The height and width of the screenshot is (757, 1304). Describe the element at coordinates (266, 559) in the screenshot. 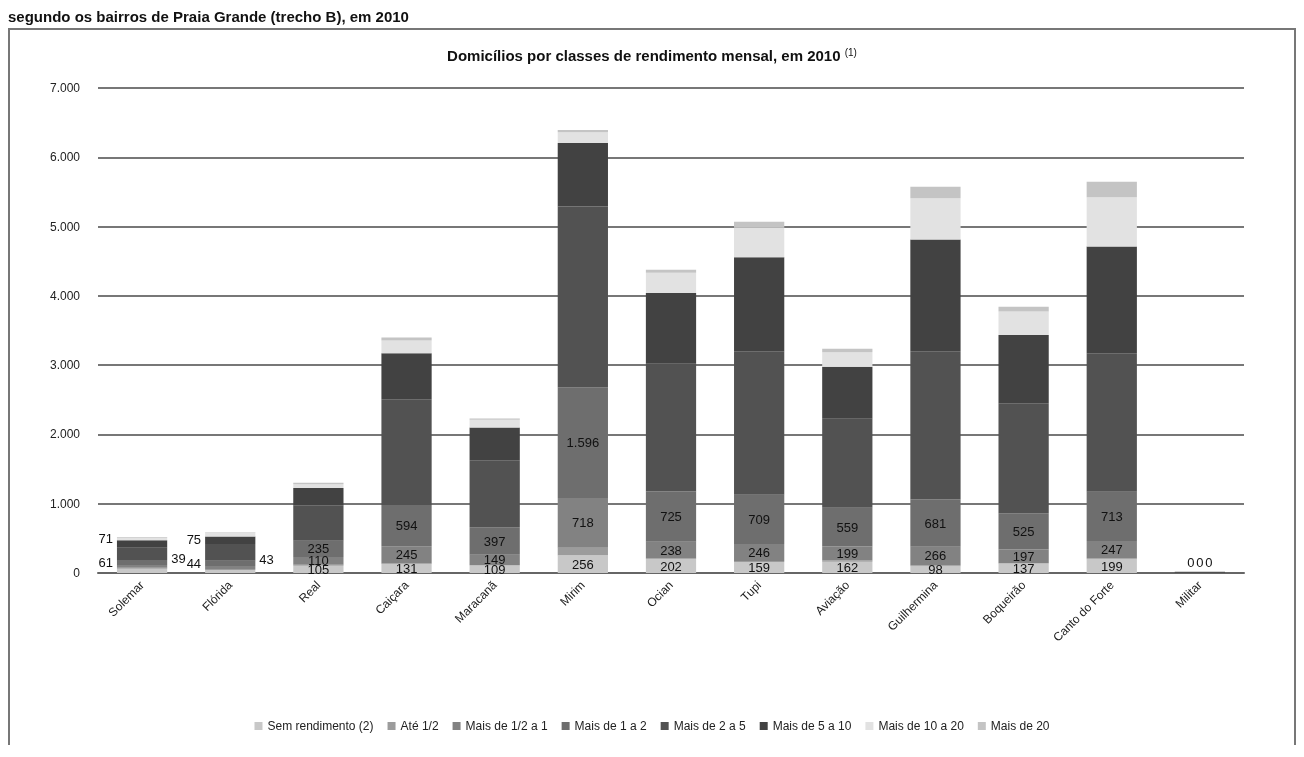

I see `data-label: 43` at that location.